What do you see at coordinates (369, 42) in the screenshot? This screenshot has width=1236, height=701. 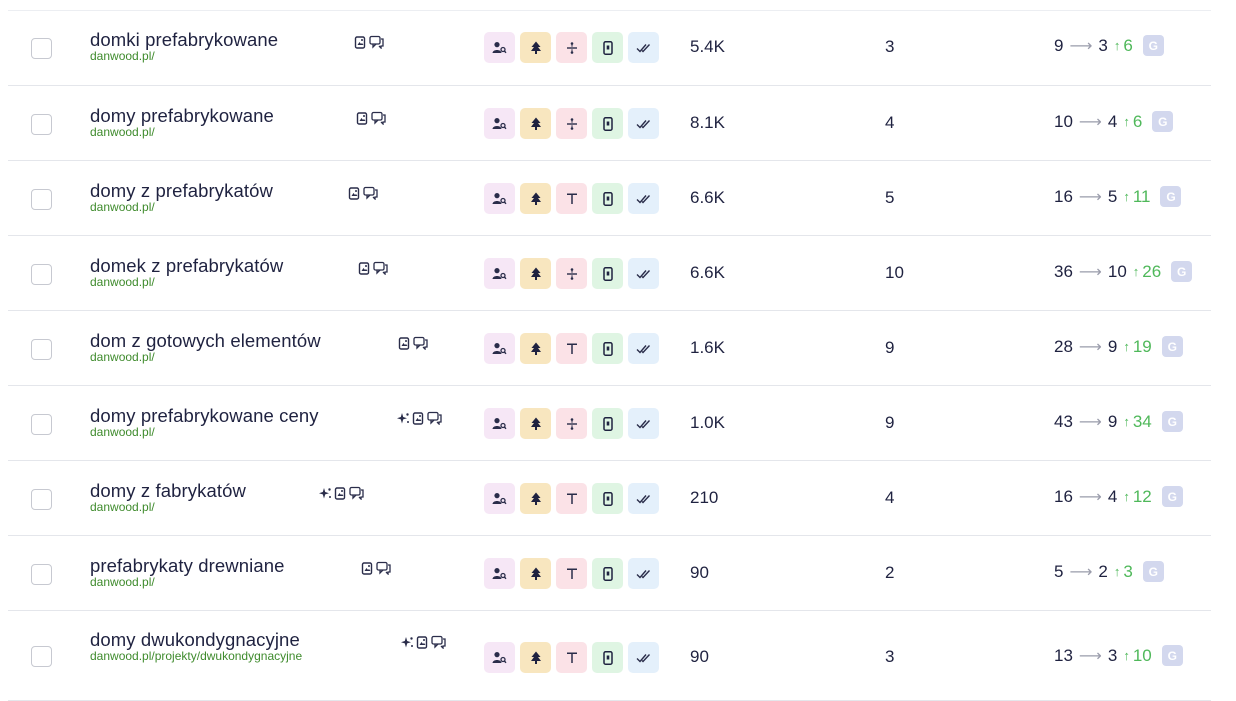 I see `serp-features` at bounding box center [369, 42].